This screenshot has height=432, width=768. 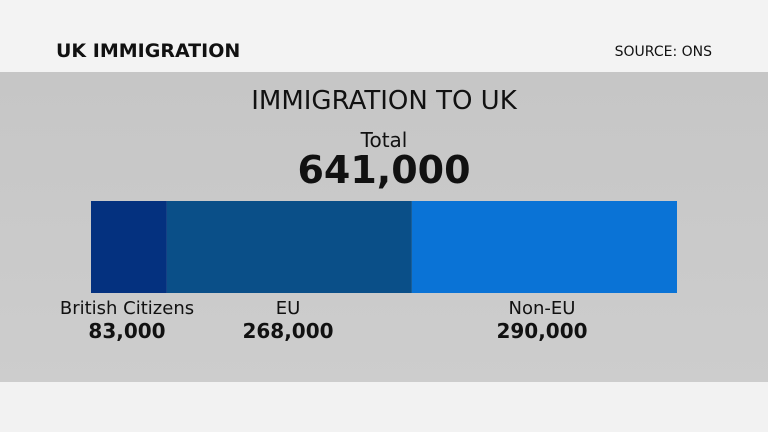 What do you see at coordinates (289, 247) in the screenshot?
I see `bar-segment-eu` at bounding box center [289, 247].